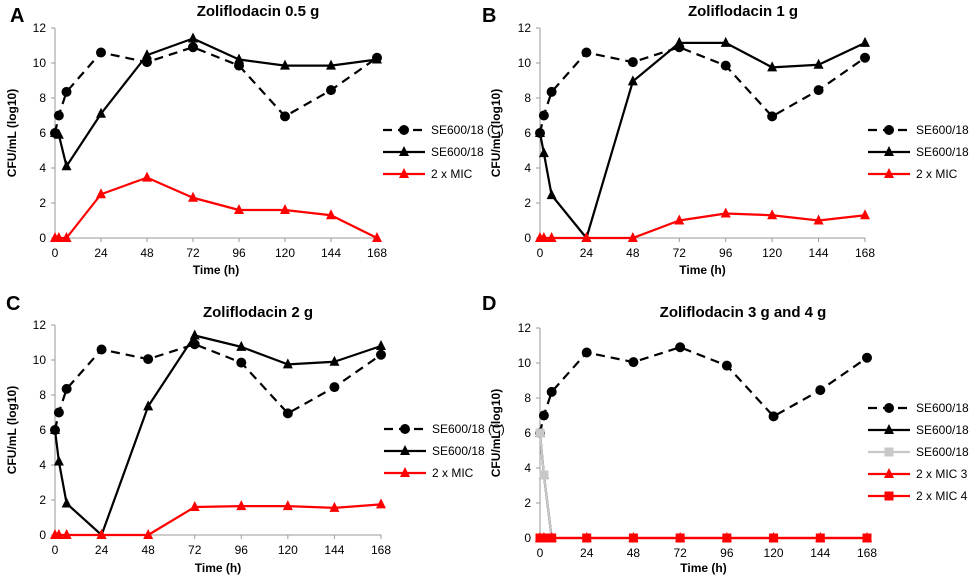 The width and height of the screenshot is (969, 586). I want to click on series-2-x-mic-4-g, so click(703, 538).